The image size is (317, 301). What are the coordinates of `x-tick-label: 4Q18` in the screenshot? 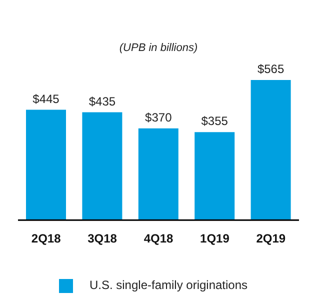 It's located at (159, 239).